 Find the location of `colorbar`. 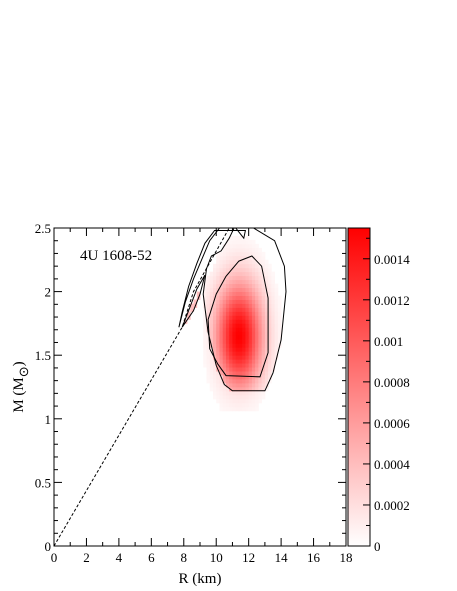

colorbar is located at coordinates (359, 387).